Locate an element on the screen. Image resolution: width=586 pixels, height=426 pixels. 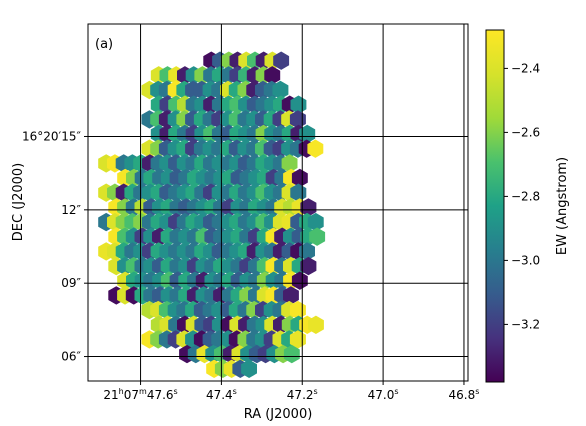
colorbar-tick-label: −3.0 is located at coordinates (525, 260).